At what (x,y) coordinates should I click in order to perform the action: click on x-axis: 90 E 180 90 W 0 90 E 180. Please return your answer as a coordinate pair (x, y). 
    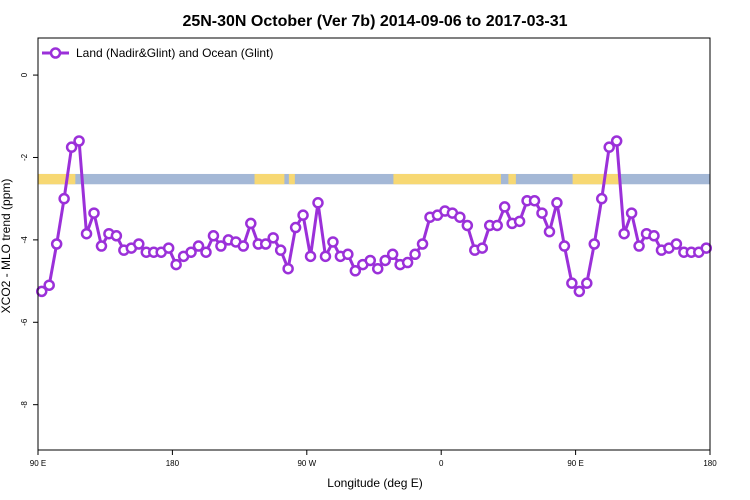
    Looking at the image, I should click on (373, 459).